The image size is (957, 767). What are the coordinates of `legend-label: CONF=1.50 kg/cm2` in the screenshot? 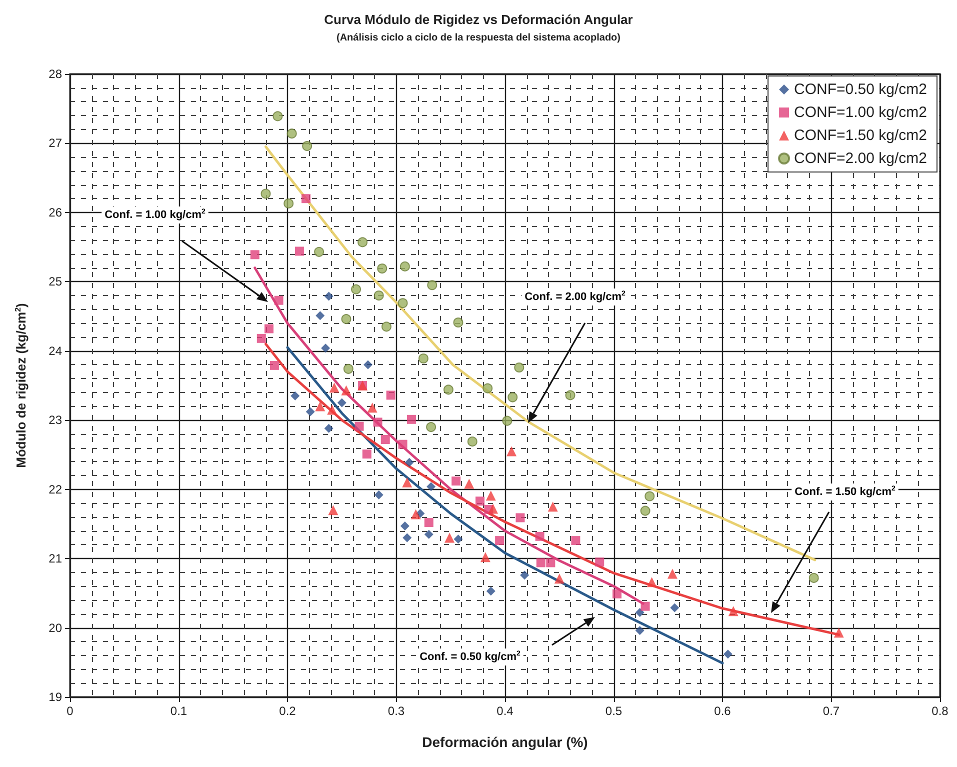 It's located at (861, 135).